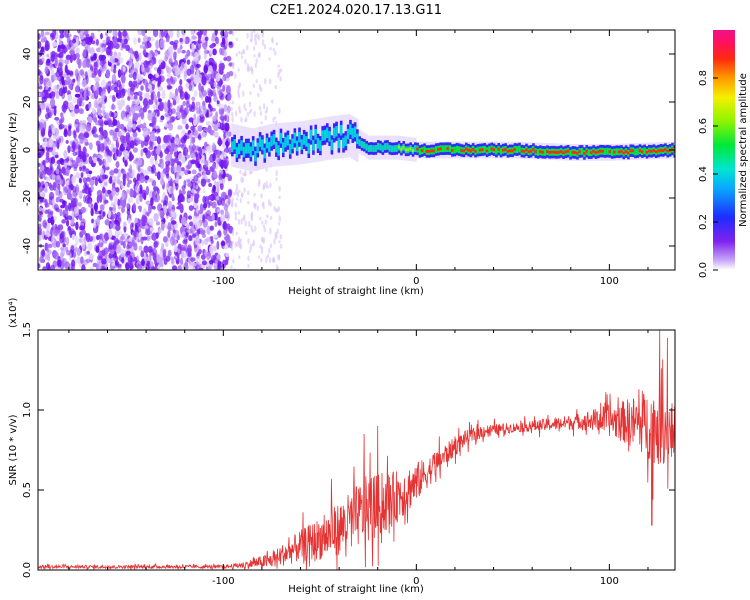 This screenshot has height=600, width=750. Describe the element at coordinates (703, 270) in the screenshot. I see `colorbar-tick-label: 0.0` at that location.